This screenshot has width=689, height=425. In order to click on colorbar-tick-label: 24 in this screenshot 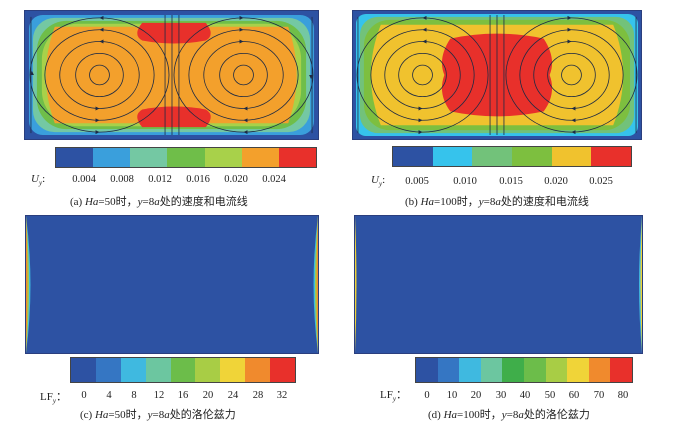, I will do `click(233, 395)`.